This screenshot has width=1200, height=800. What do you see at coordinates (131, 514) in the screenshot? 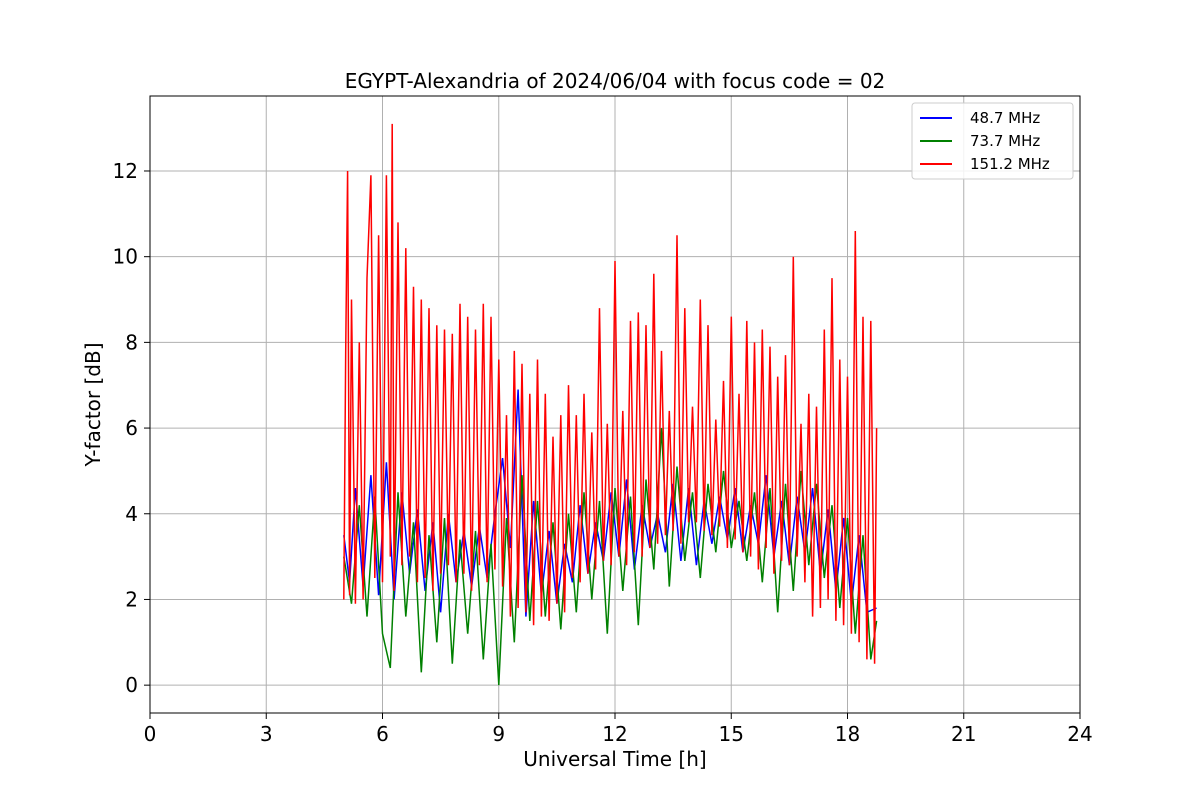
I see `y-tick-label: 4` at bounding box center [131, 514].